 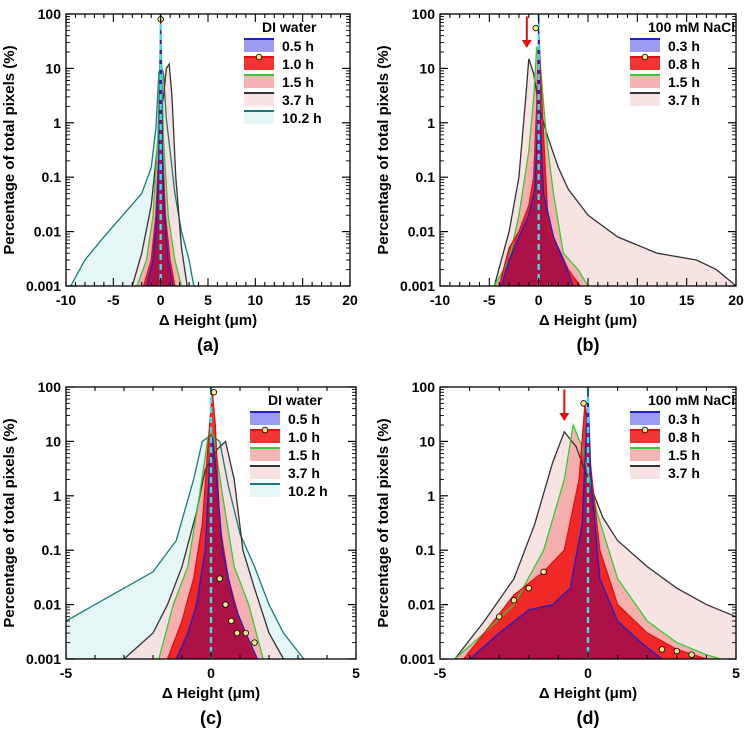 I want to click on legend: DI water 0.5 h 1.0 h 1.5 h 3.7 h 10.2 h, so click(x=283, y=72).